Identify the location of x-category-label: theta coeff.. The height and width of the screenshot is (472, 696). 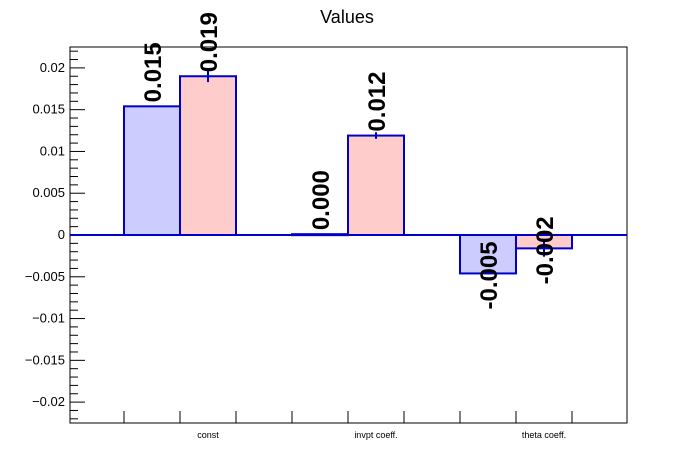
(544, 435).